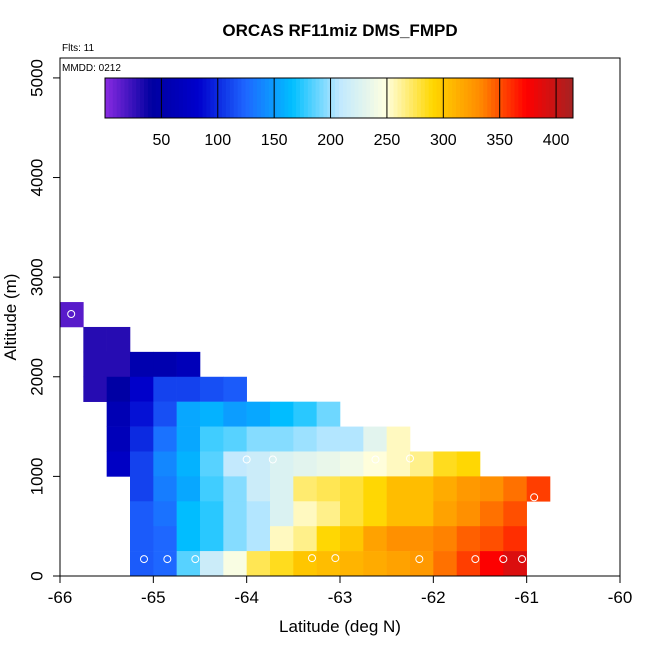  Describe the element at coordinates (217, 140) in the screenshot. I see `colorbar-tick-label: 100` at that location.